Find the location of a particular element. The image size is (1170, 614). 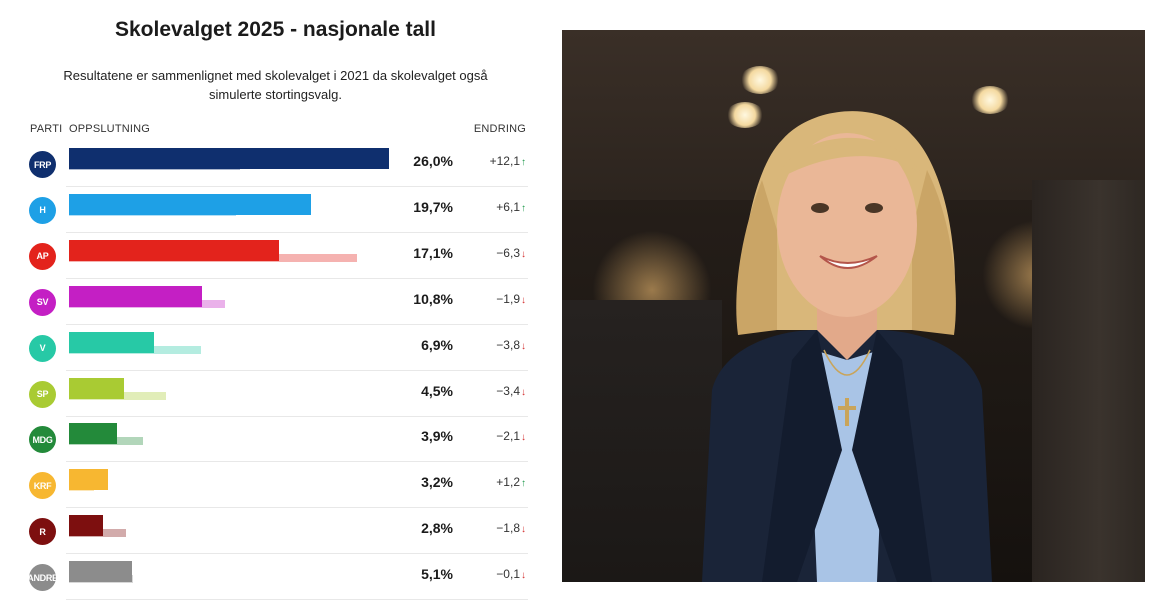

table-row: FRP 26,0% +12,1↑ is located at coordinates (275, 165).